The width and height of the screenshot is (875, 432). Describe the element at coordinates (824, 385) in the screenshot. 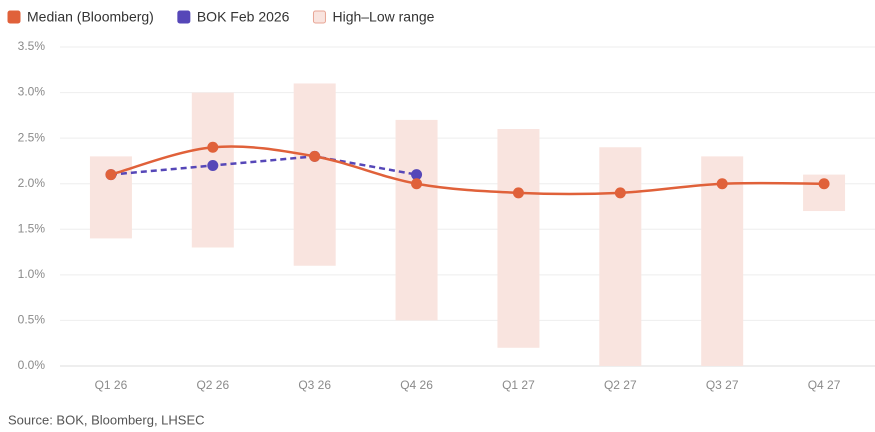

I see `x-tick-label: Q4 27` at that location.